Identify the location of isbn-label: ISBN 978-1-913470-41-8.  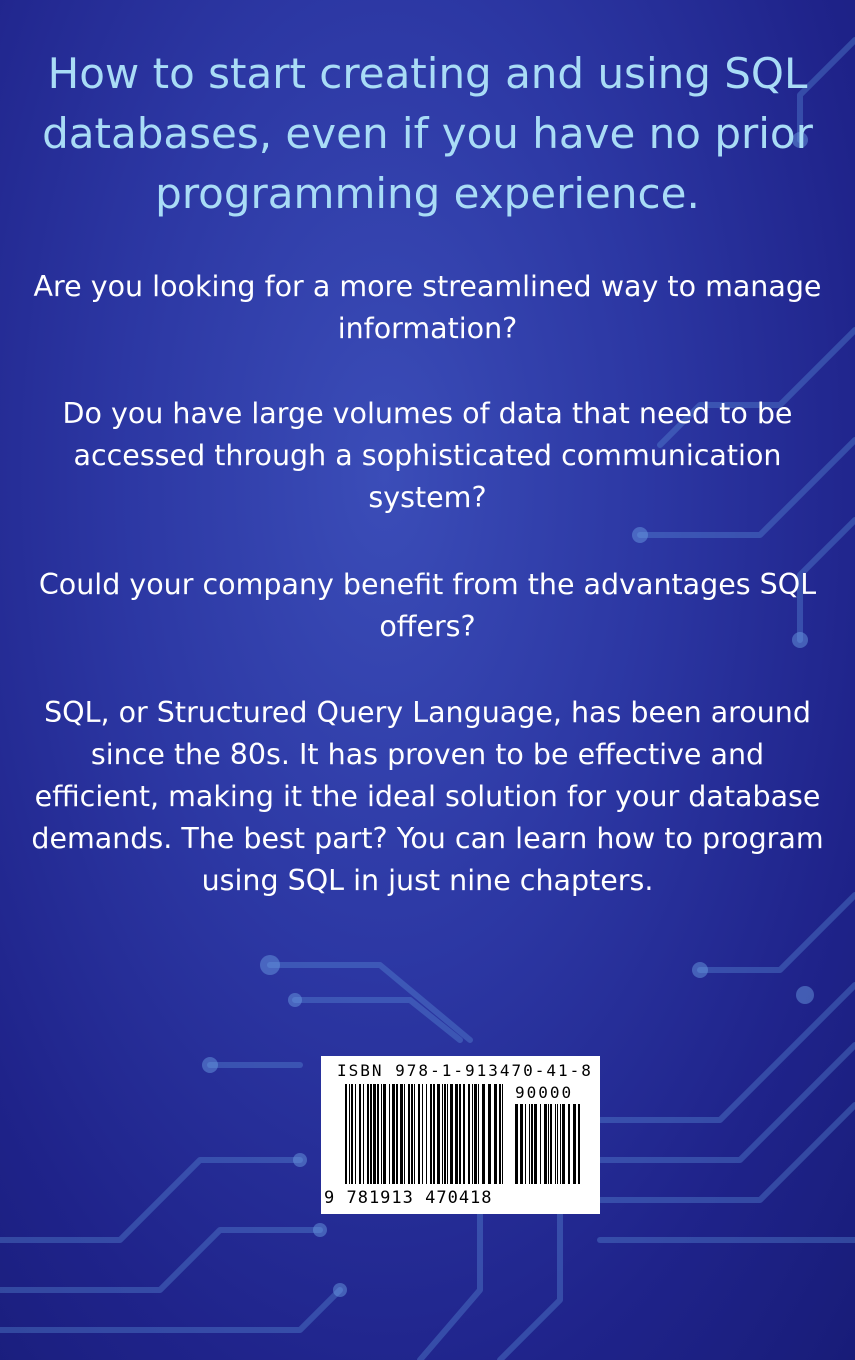
(465, 1070).